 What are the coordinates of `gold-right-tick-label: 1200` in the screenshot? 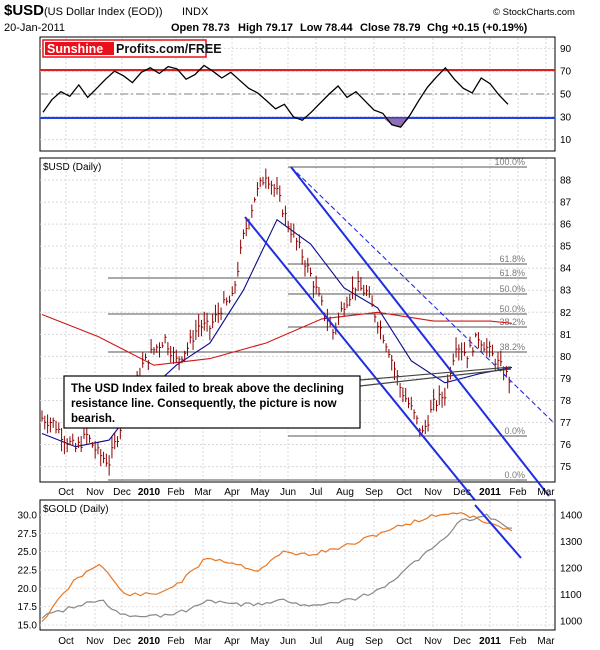 It's located at (571, 569).